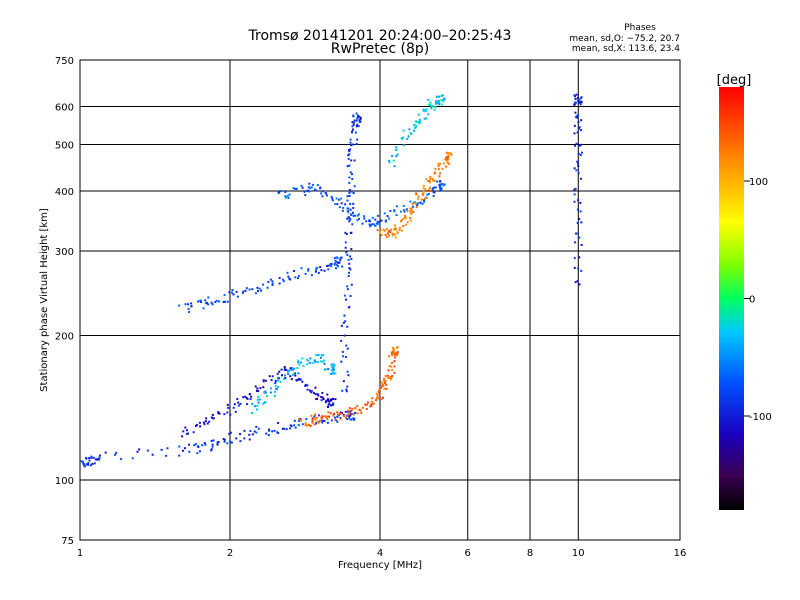  What do you see at coordinates (64, 108) in the screenshot?
I see `y-tick-label: 600` at bounding box center [64, 108].